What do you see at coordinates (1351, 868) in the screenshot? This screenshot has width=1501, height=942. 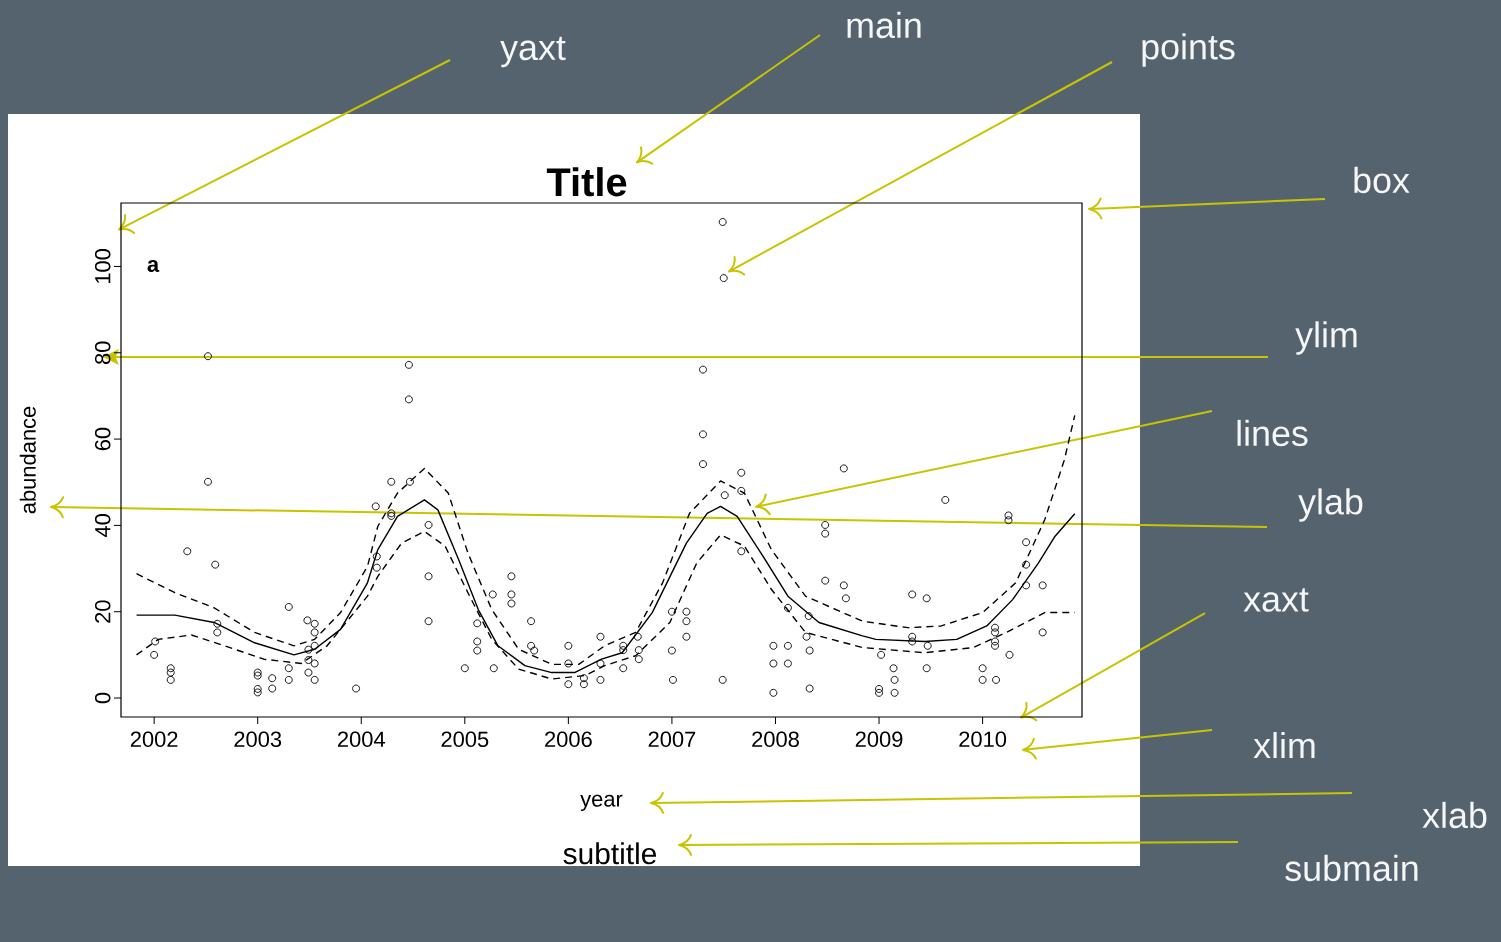 I see `text: submain` at bounding box center [1351, 868].